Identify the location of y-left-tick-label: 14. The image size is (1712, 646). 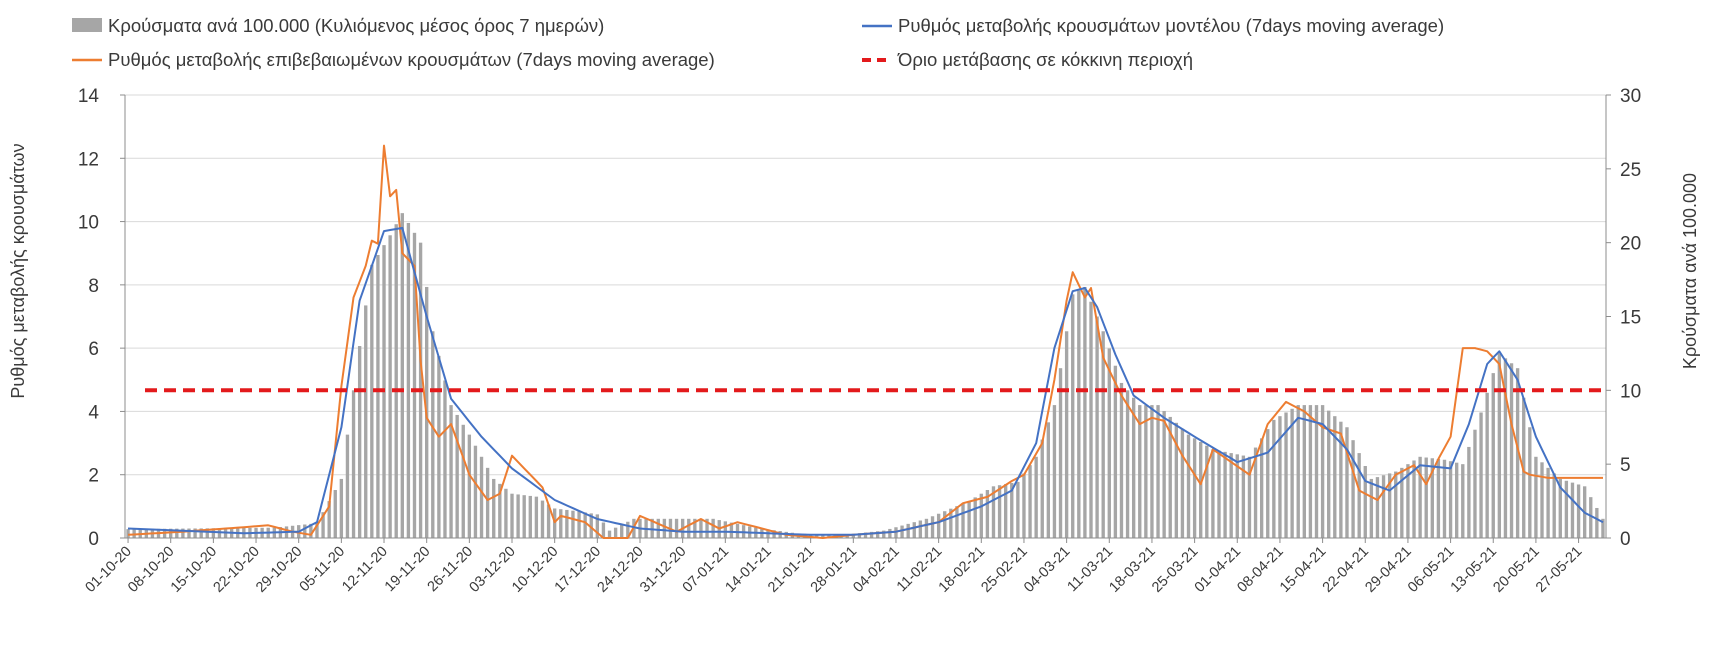
(89, 96).